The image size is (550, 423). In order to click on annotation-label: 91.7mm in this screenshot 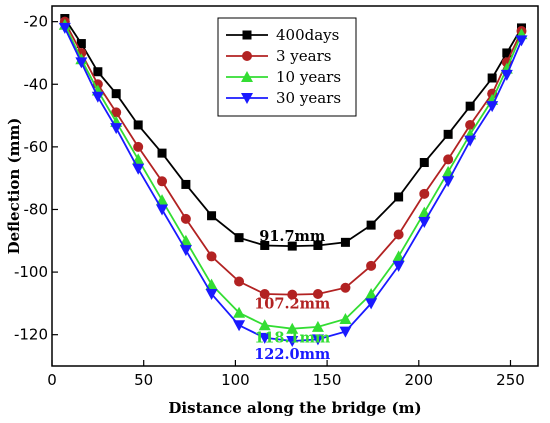, I will do `click(292, 236)`.